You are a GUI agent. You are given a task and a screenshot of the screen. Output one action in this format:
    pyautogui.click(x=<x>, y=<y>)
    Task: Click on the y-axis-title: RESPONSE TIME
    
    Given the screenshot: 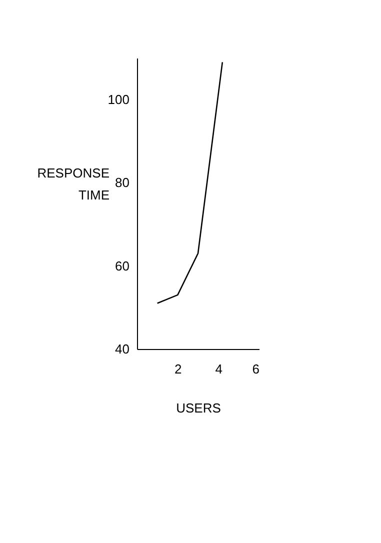 What is the action you would take?
    pyautogui.click(x=73, y=184)
    